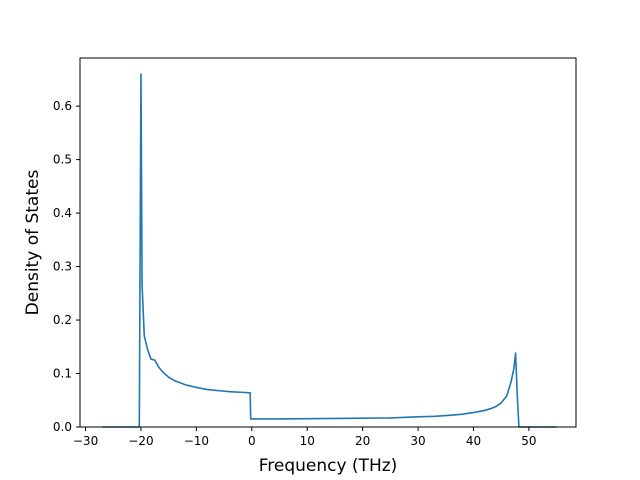 The width and height of the screenshot is (640, 480). What do you see at coordinates (62, 106) in the screenshot?
I see `y-tick-label: 0.6` at bounding box center [62, 106].